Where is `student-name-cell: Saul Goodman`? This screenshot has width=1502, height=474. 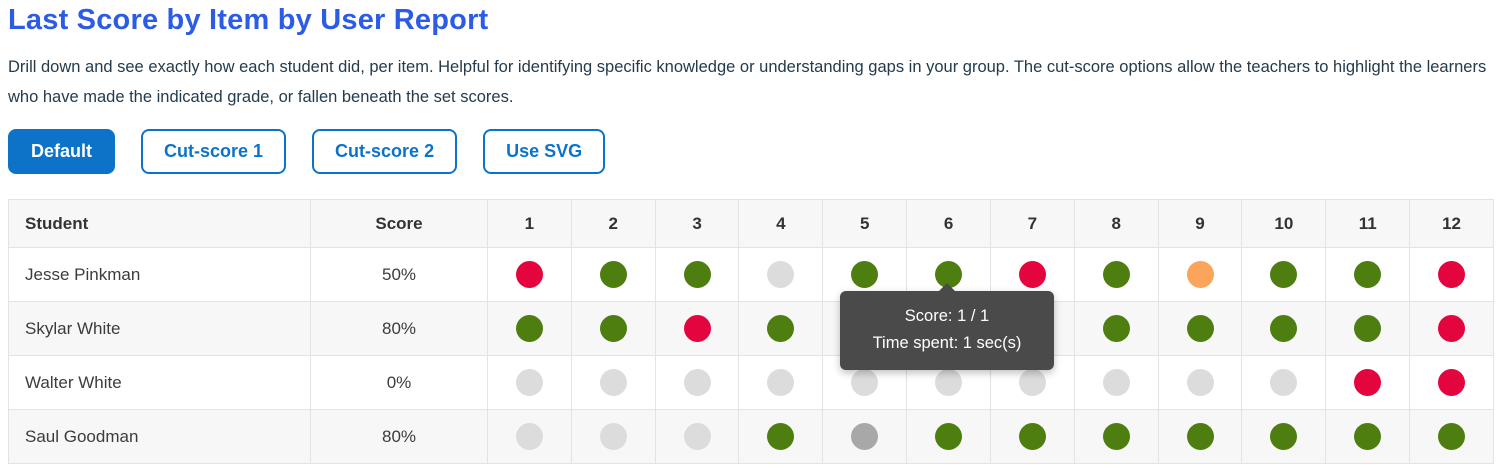
student-name-cell: Saul Goodman is located at coordinates (159, 436).